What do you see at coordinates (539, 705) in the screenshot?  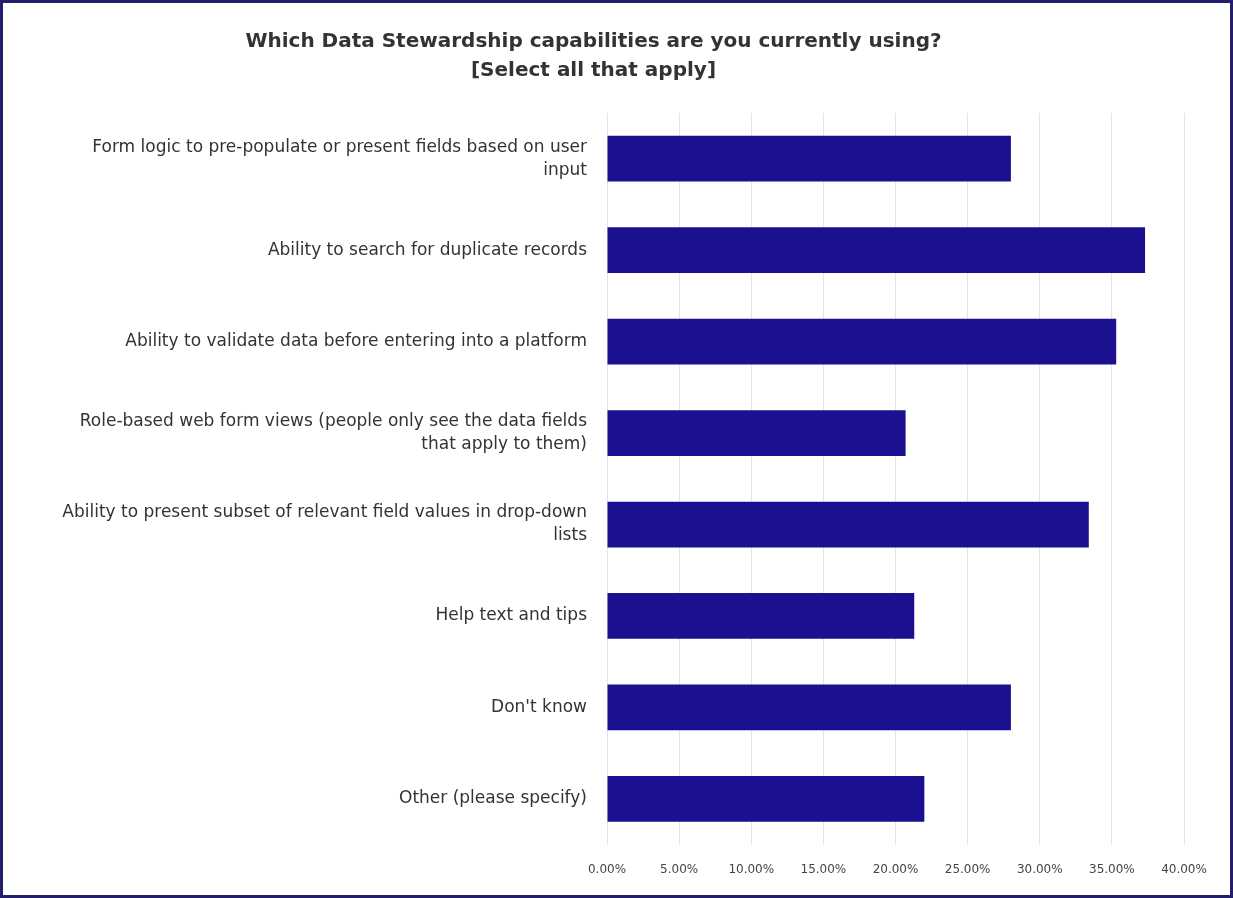 I see `y-tick-label: Don't know` at bounding box center [539, 705].